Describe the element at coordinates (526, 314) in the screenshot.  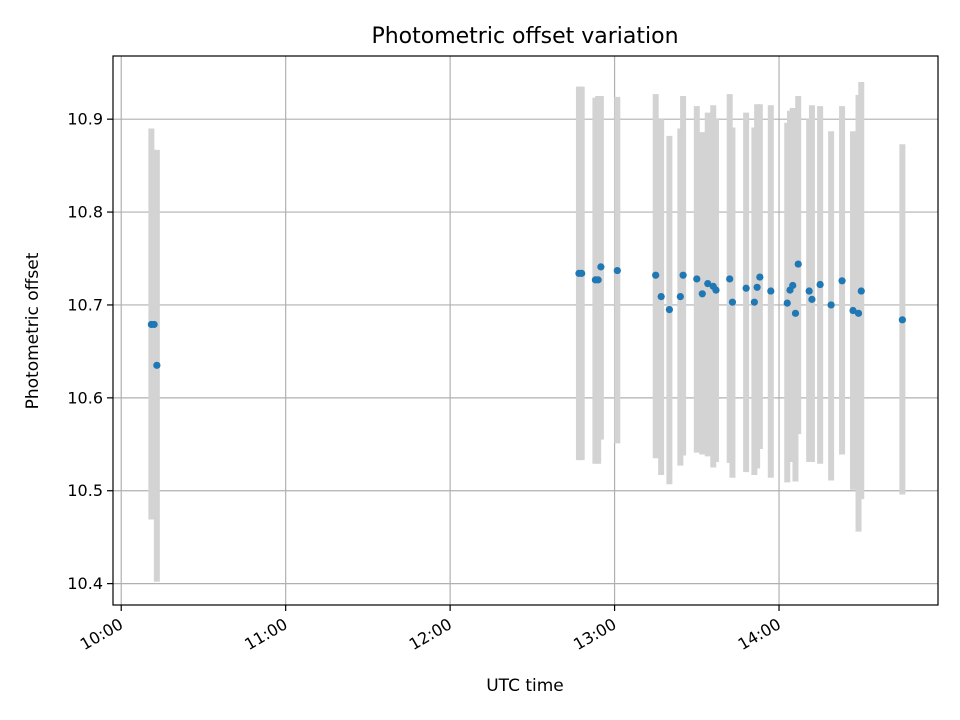
I see `data-points` at that location.